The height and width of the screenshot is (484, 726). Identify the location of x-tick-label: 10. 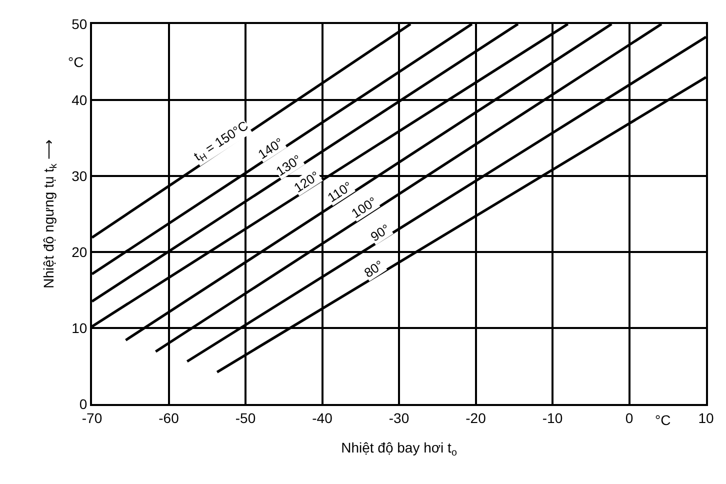
(706, 418).